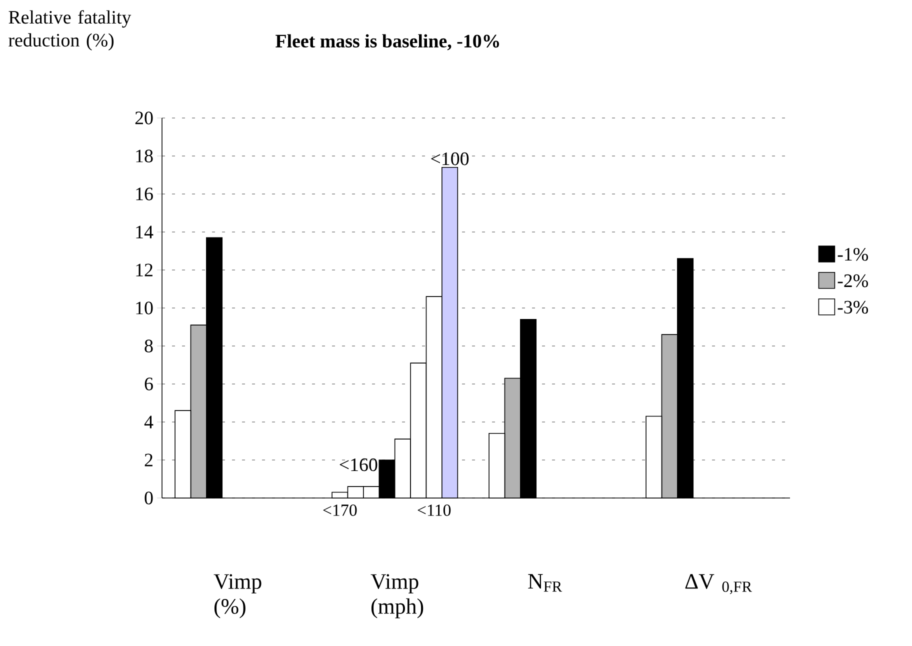 The image size is (912, 646). I want to click on y-tick-label: 18, so click(144, 156).